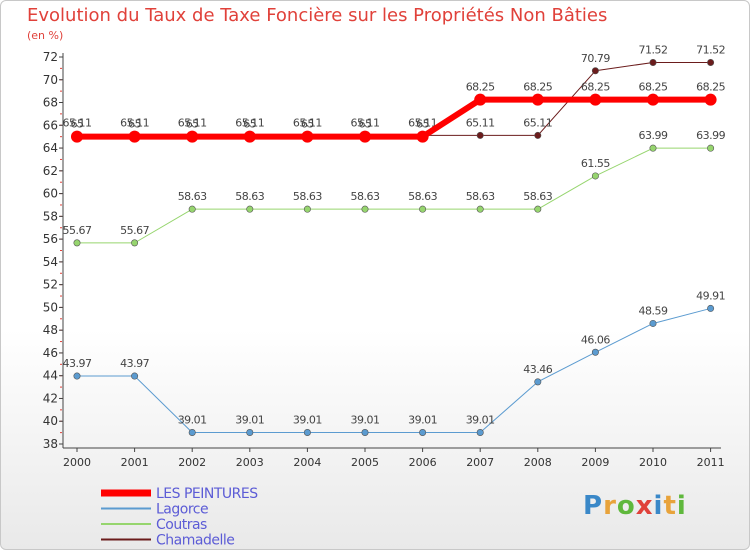 The image size is (750, 550). Describe the element at coordinates (50, 239) in the screenshot. I see `y-tick-label: 56` at that location.